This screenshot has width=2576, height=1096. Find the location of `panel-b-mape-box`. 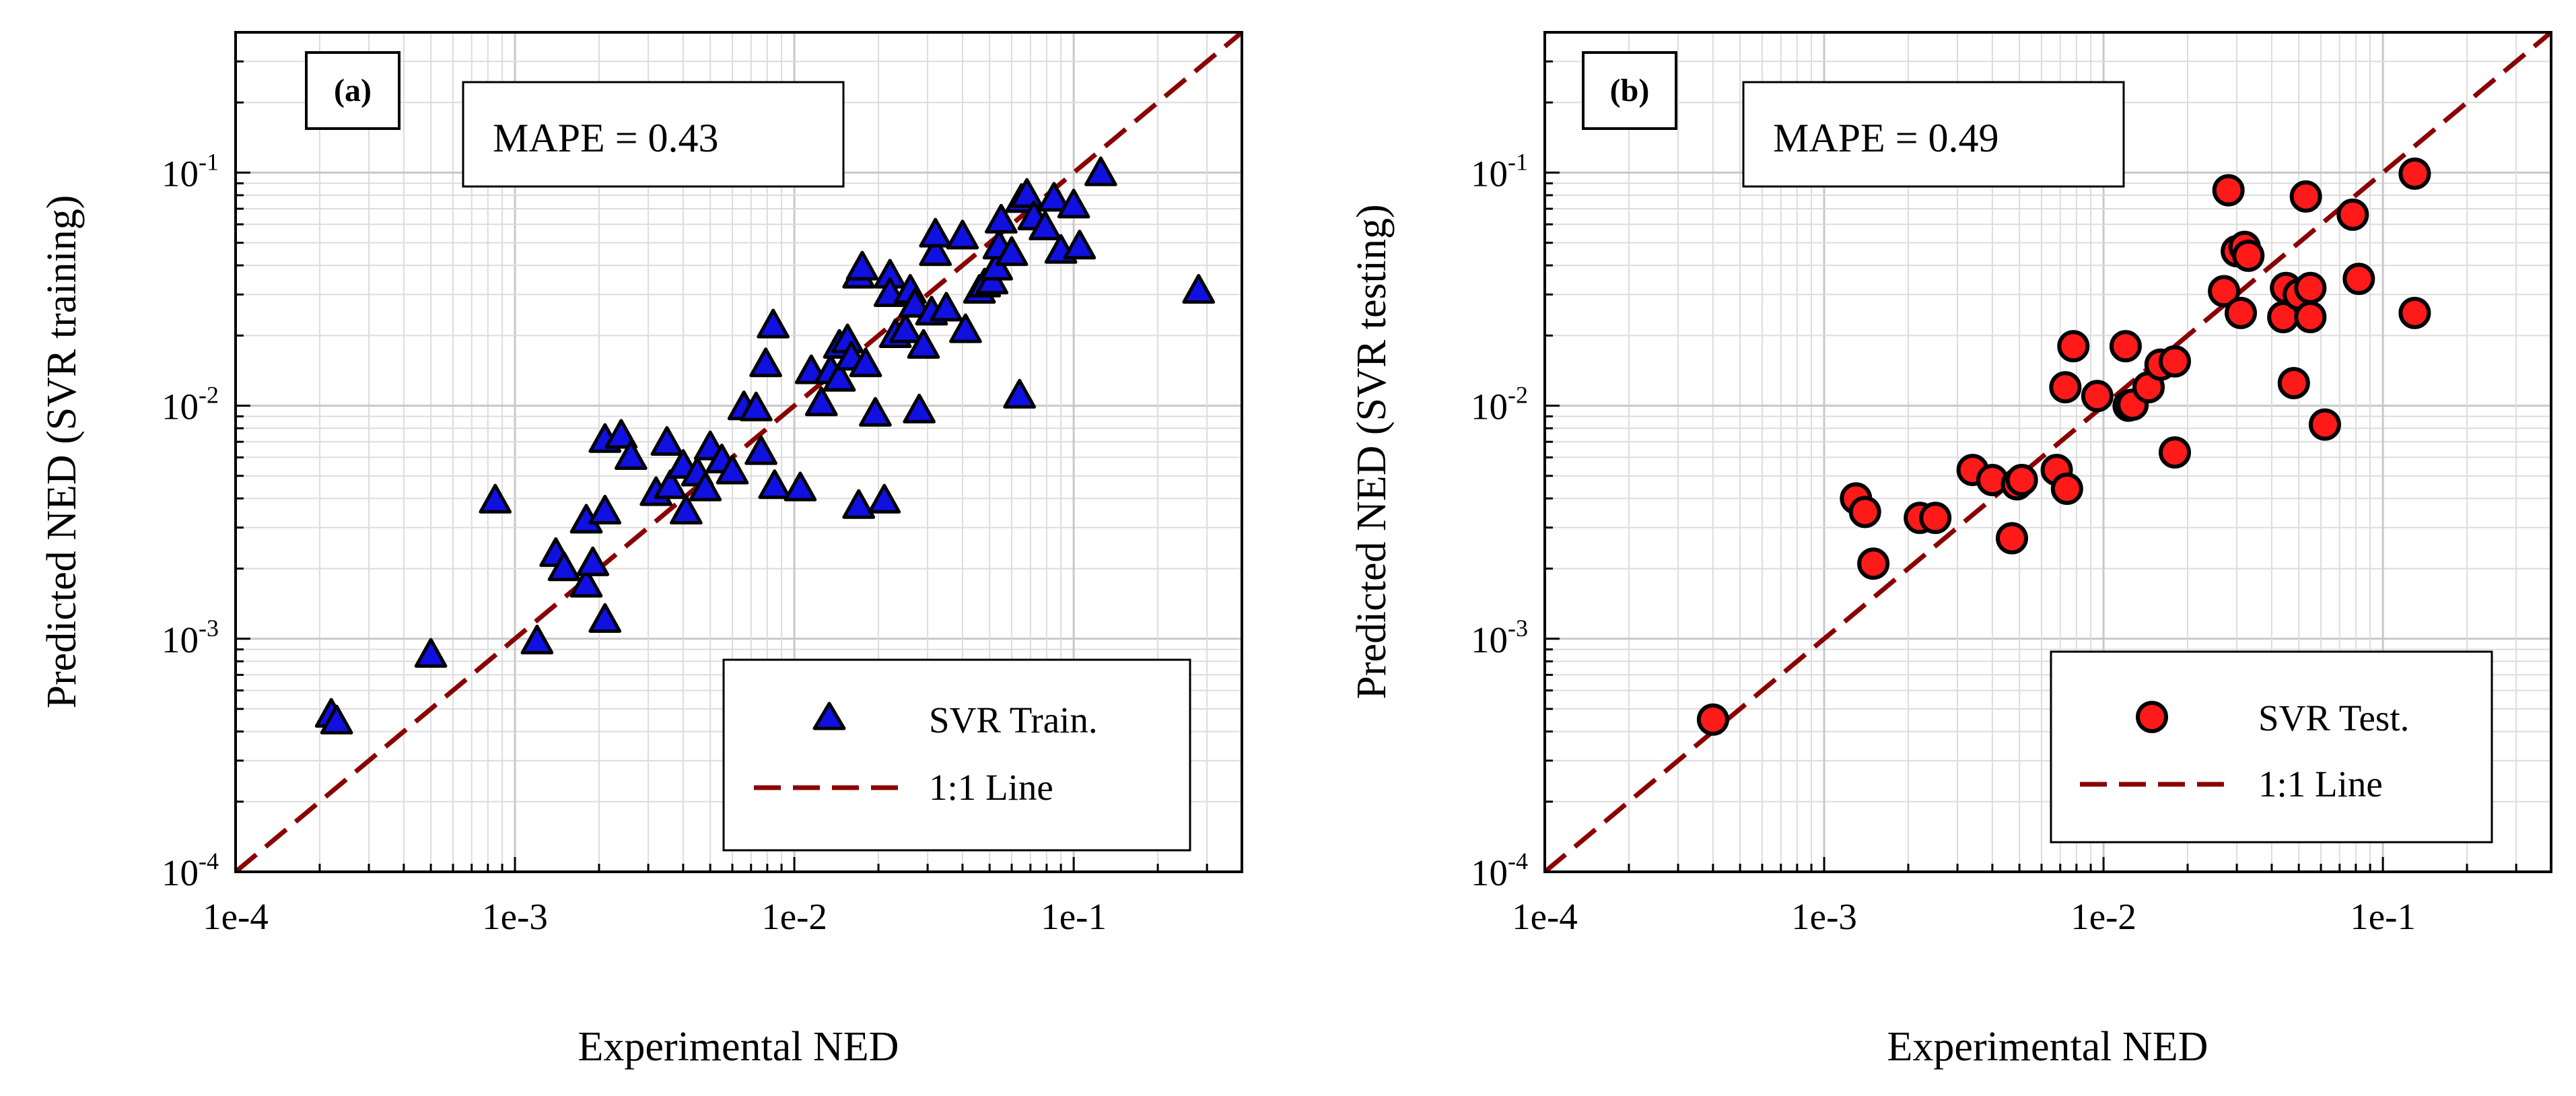

panel-b-mape-box is located at coordinates (1933, 134).